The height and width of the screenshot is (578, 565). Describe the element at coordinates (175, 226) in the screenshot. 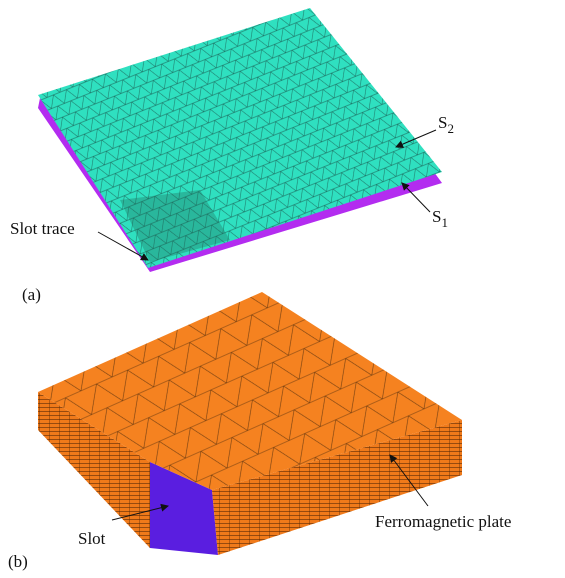

I see `dense-mesh` at that location.